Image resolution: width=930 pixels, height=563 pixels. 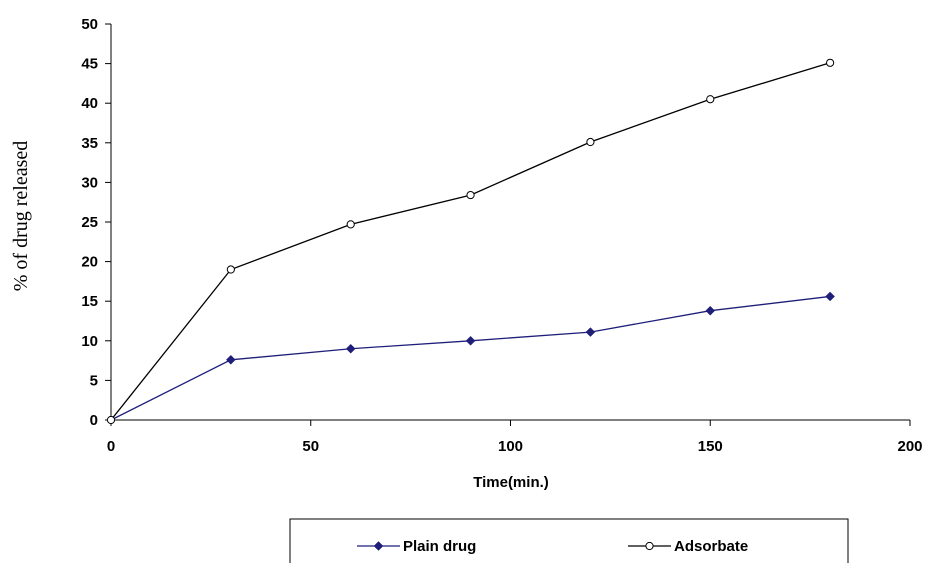 What do you see at coordinates (310, 446) in the screenshot?
I see `x-tick-label: 50` at bounding box center [310, 446].